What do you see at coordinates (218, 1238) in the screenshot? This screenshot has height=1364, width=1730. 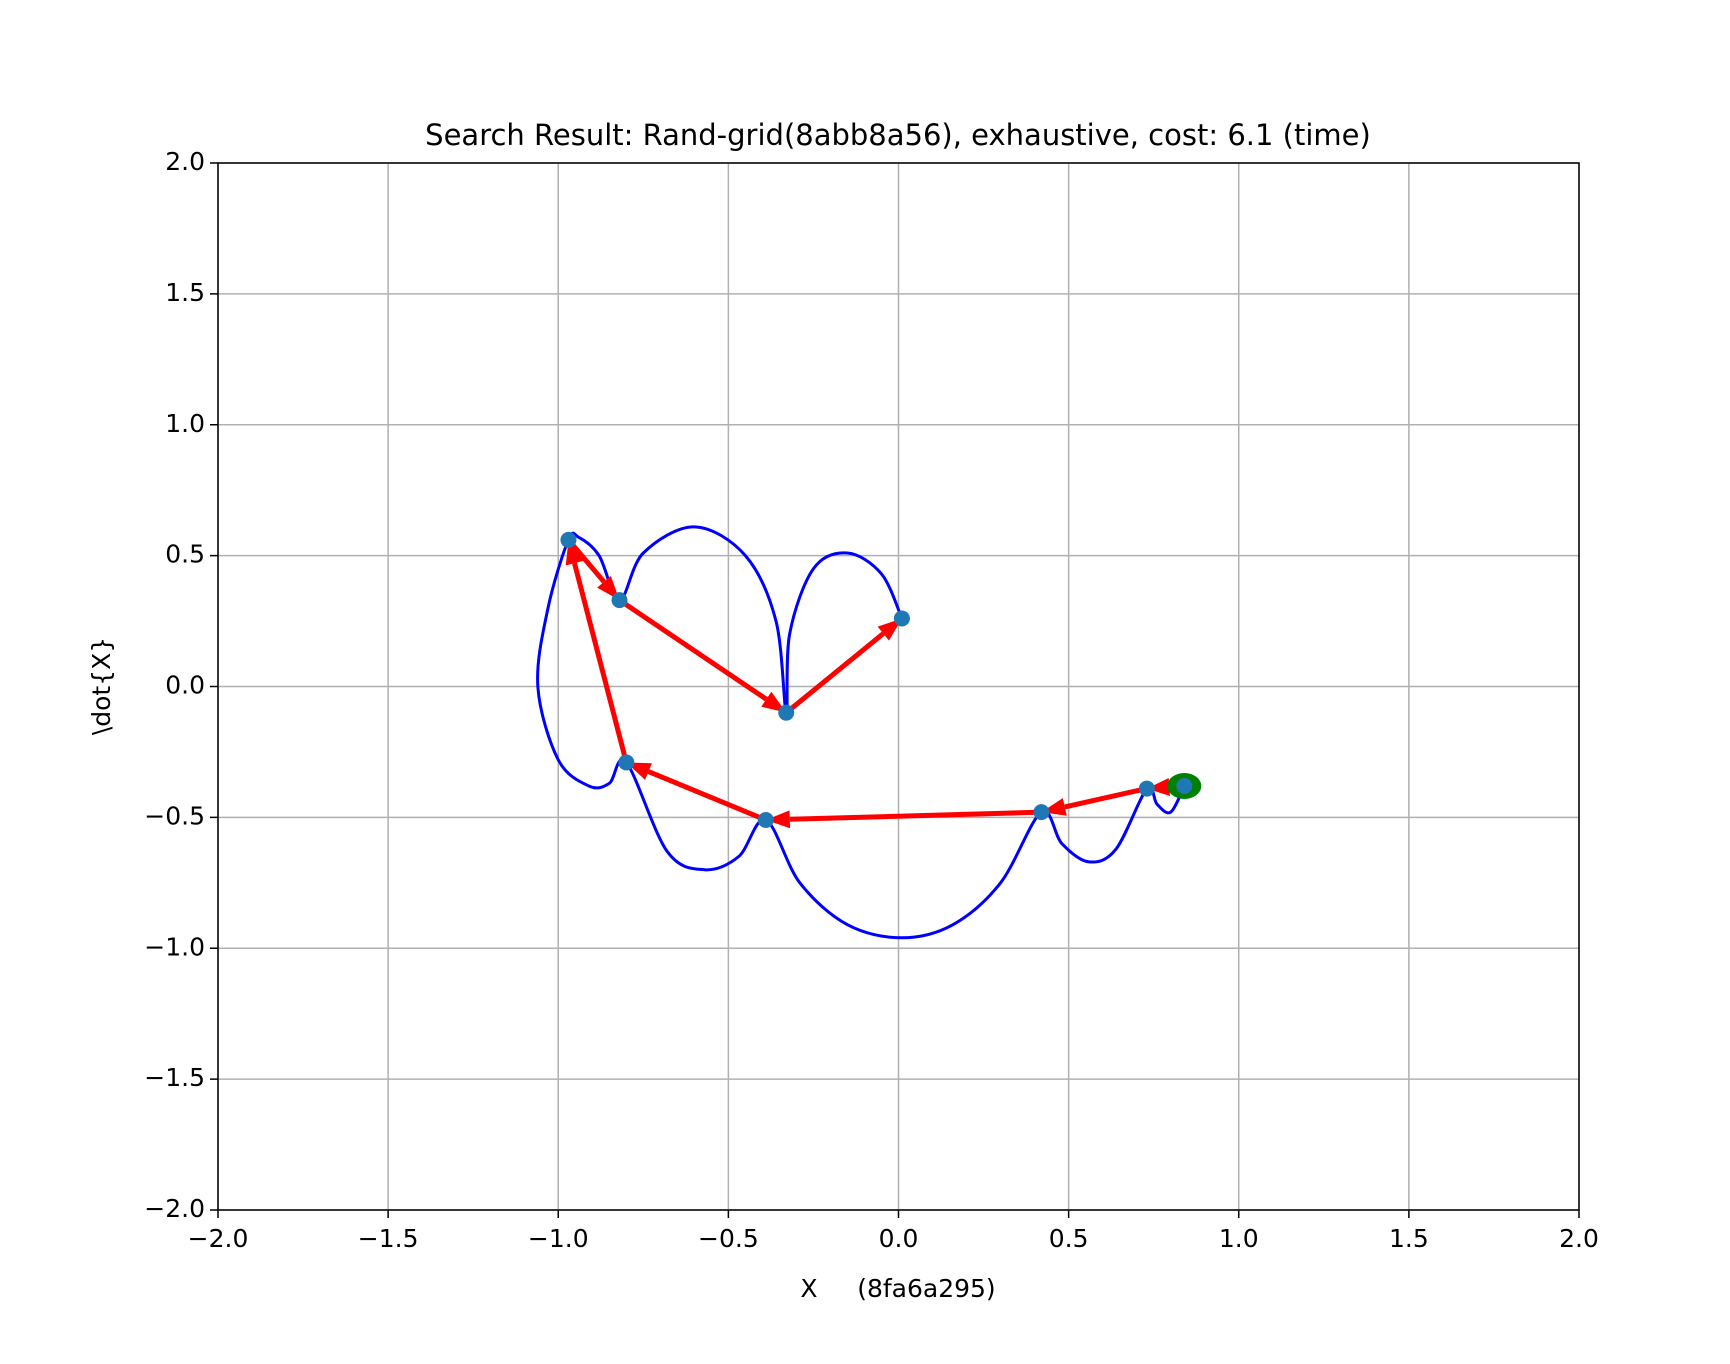 I see `x-tick-label: −2.0` at bounding box center [218, 1238].